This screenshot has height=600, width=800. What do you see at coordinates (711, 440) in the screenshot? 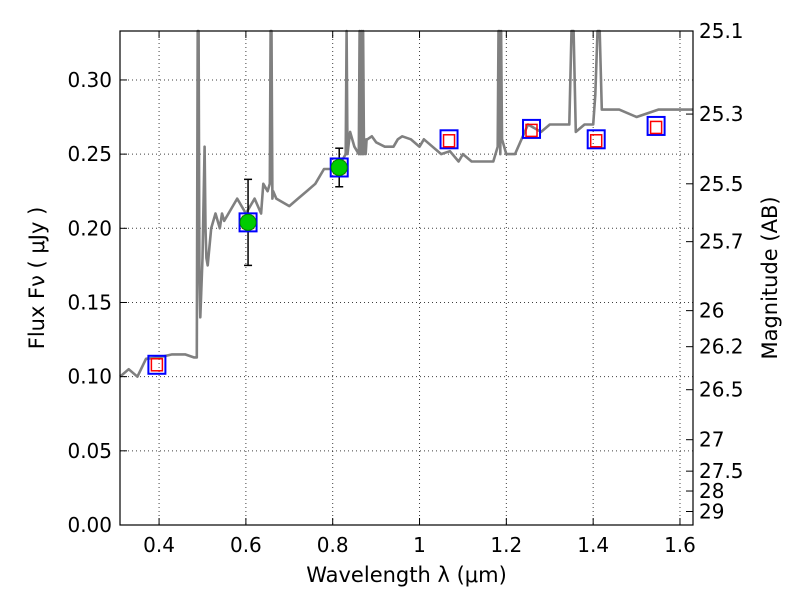
I see `mag-tick-label: 27` at bounding box center [711, 440].